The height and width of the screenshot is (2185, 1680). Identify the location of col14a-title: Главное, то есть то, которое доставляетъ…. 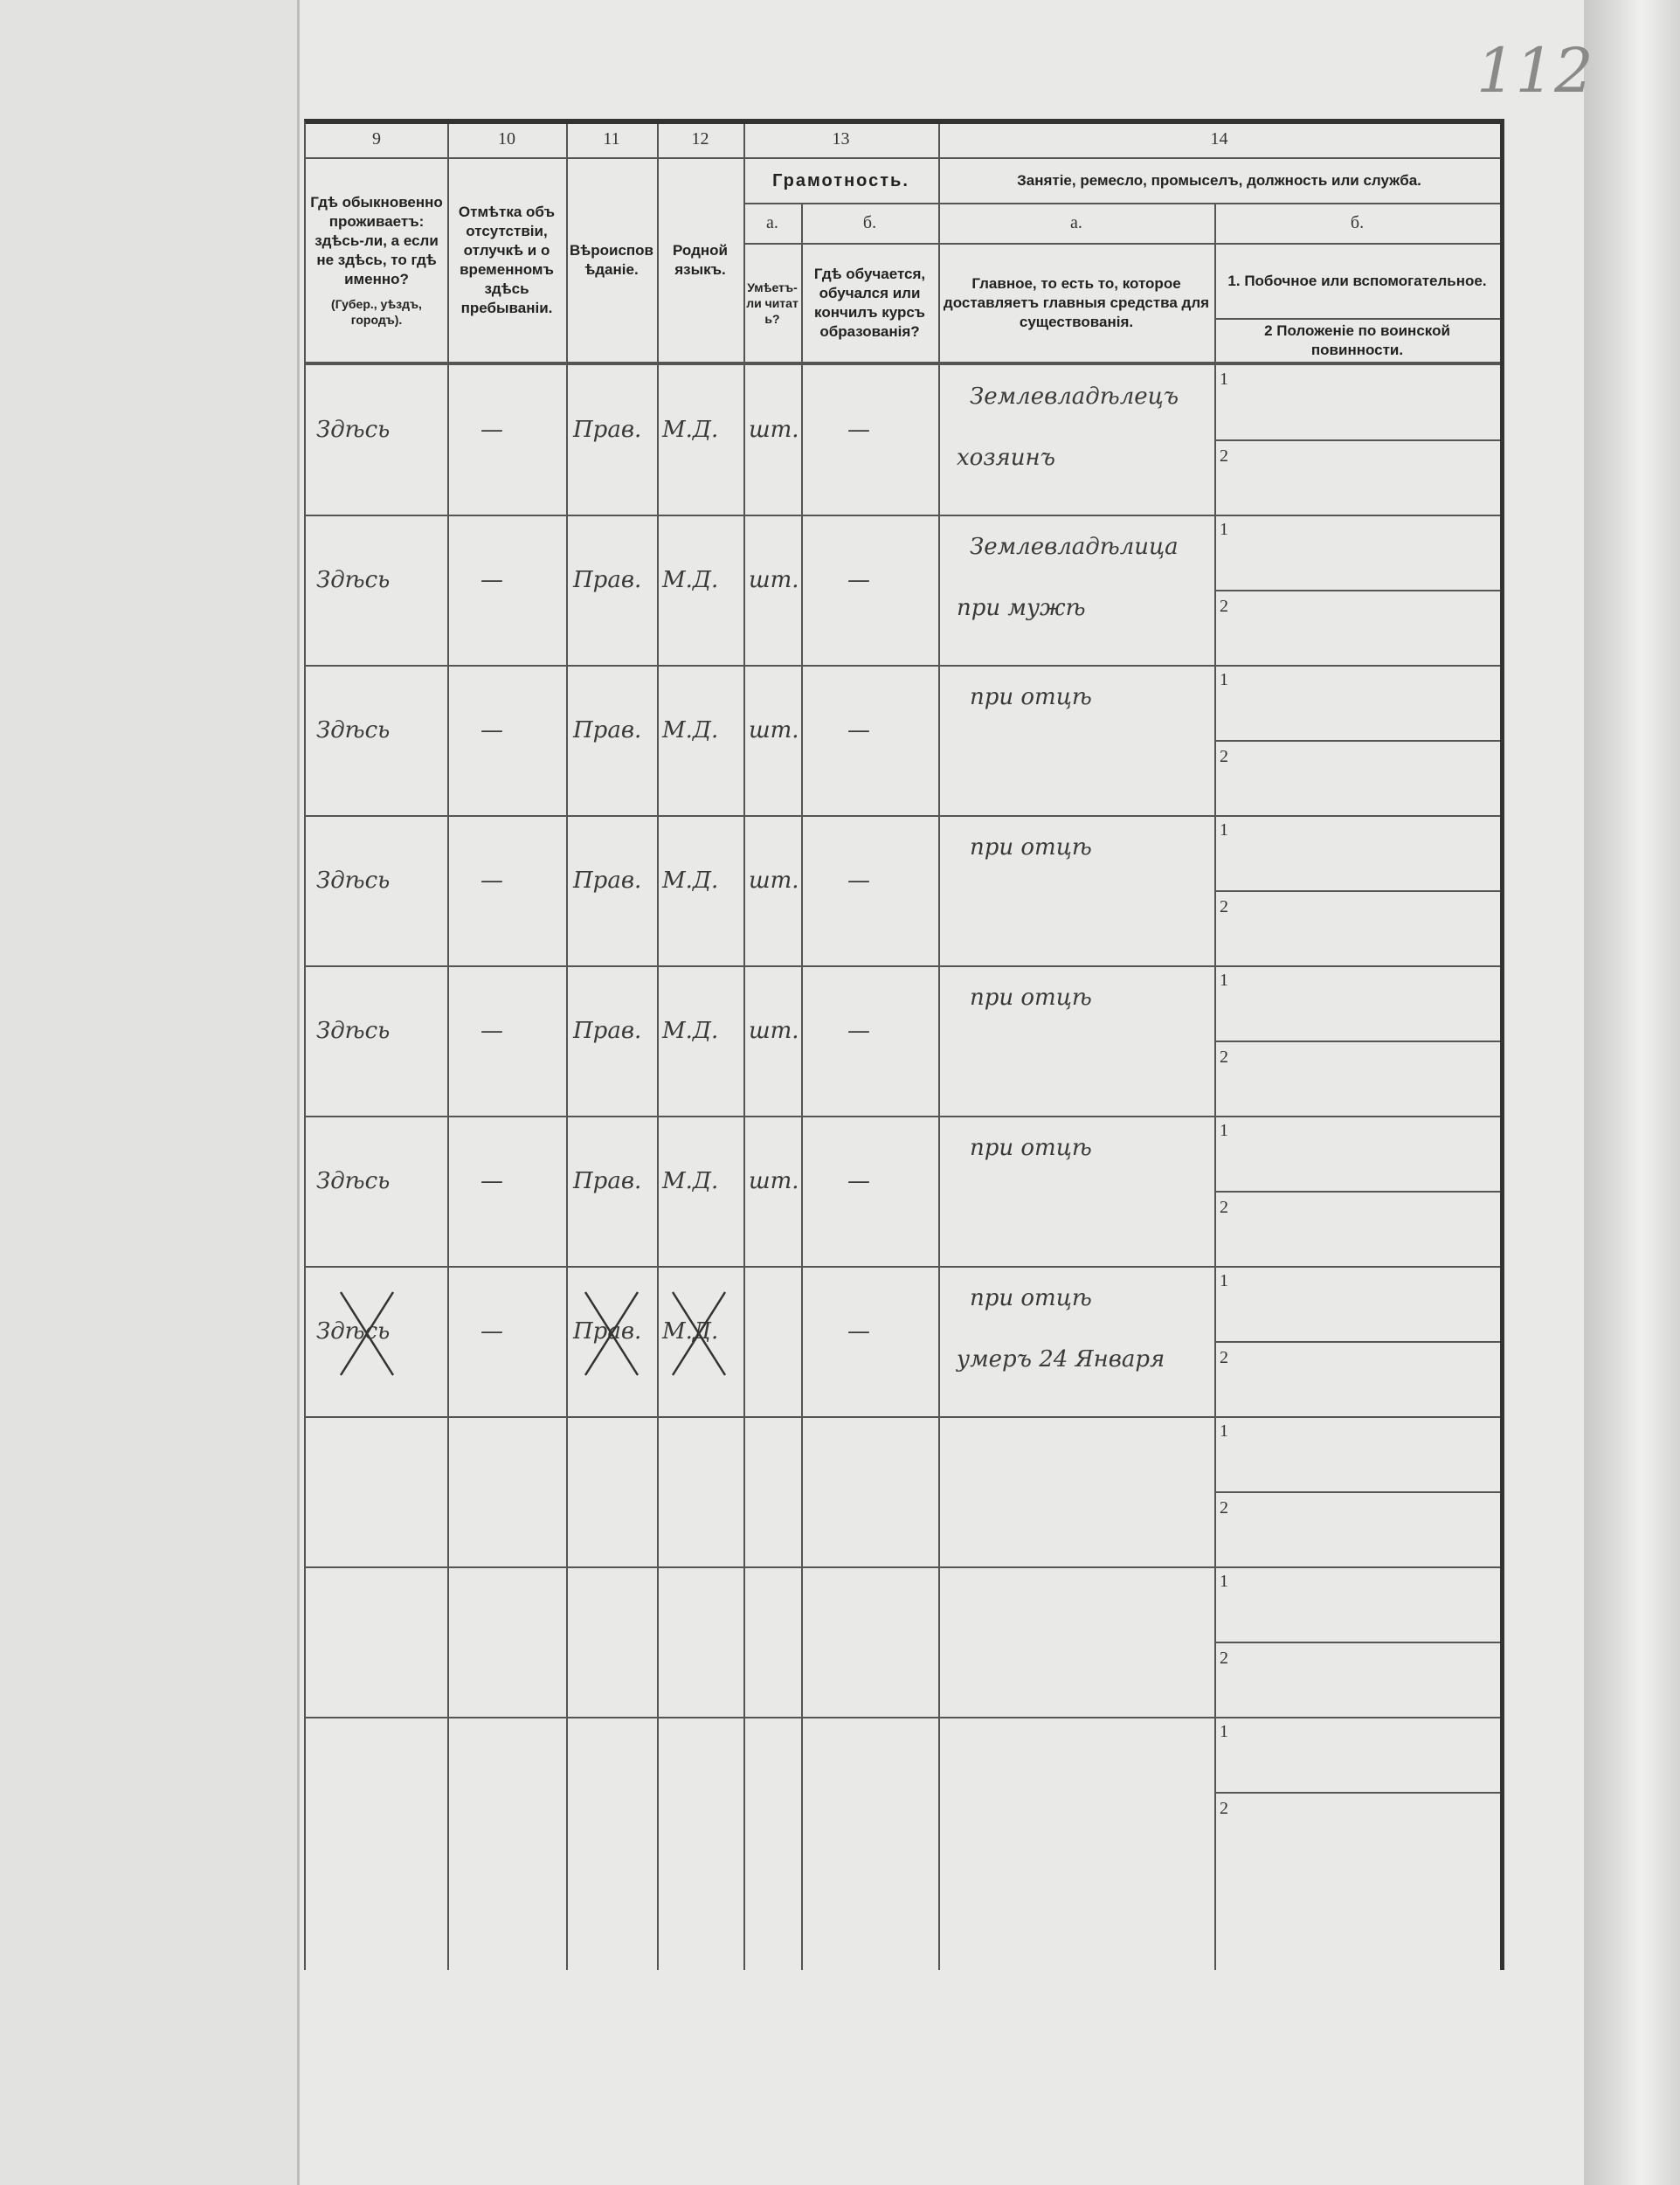
(1076, 302).